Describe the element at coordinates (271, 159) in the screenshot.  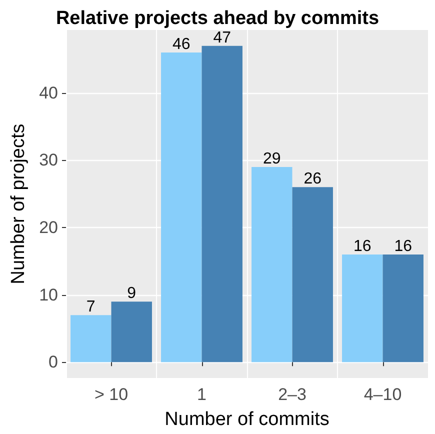
I see `data-label: 29` at that location.